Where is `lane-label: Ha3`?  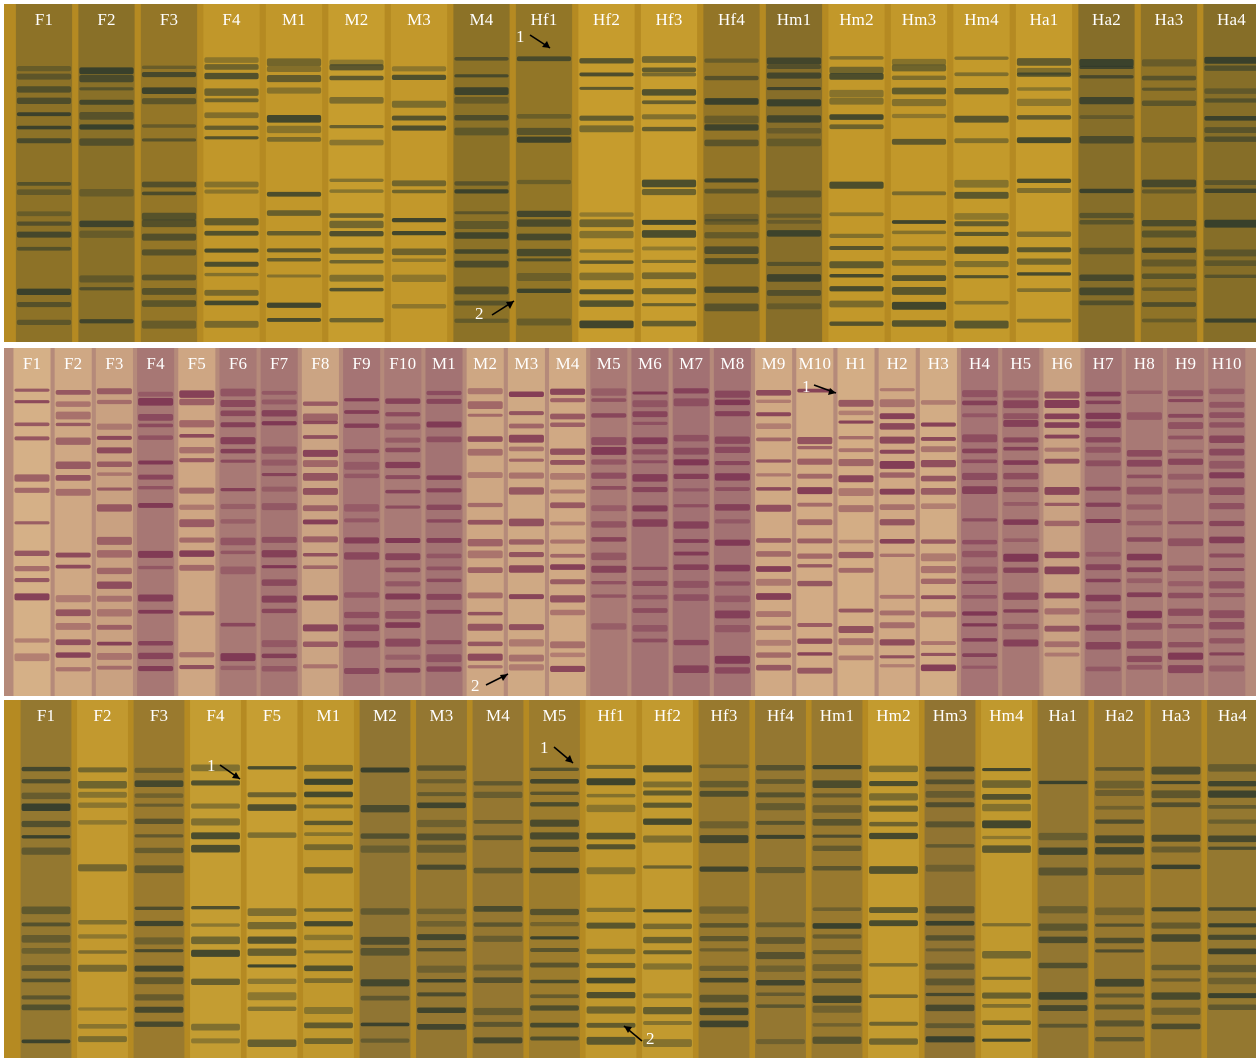
lane-label: Ha3 is located at coordinates (1176, 715).